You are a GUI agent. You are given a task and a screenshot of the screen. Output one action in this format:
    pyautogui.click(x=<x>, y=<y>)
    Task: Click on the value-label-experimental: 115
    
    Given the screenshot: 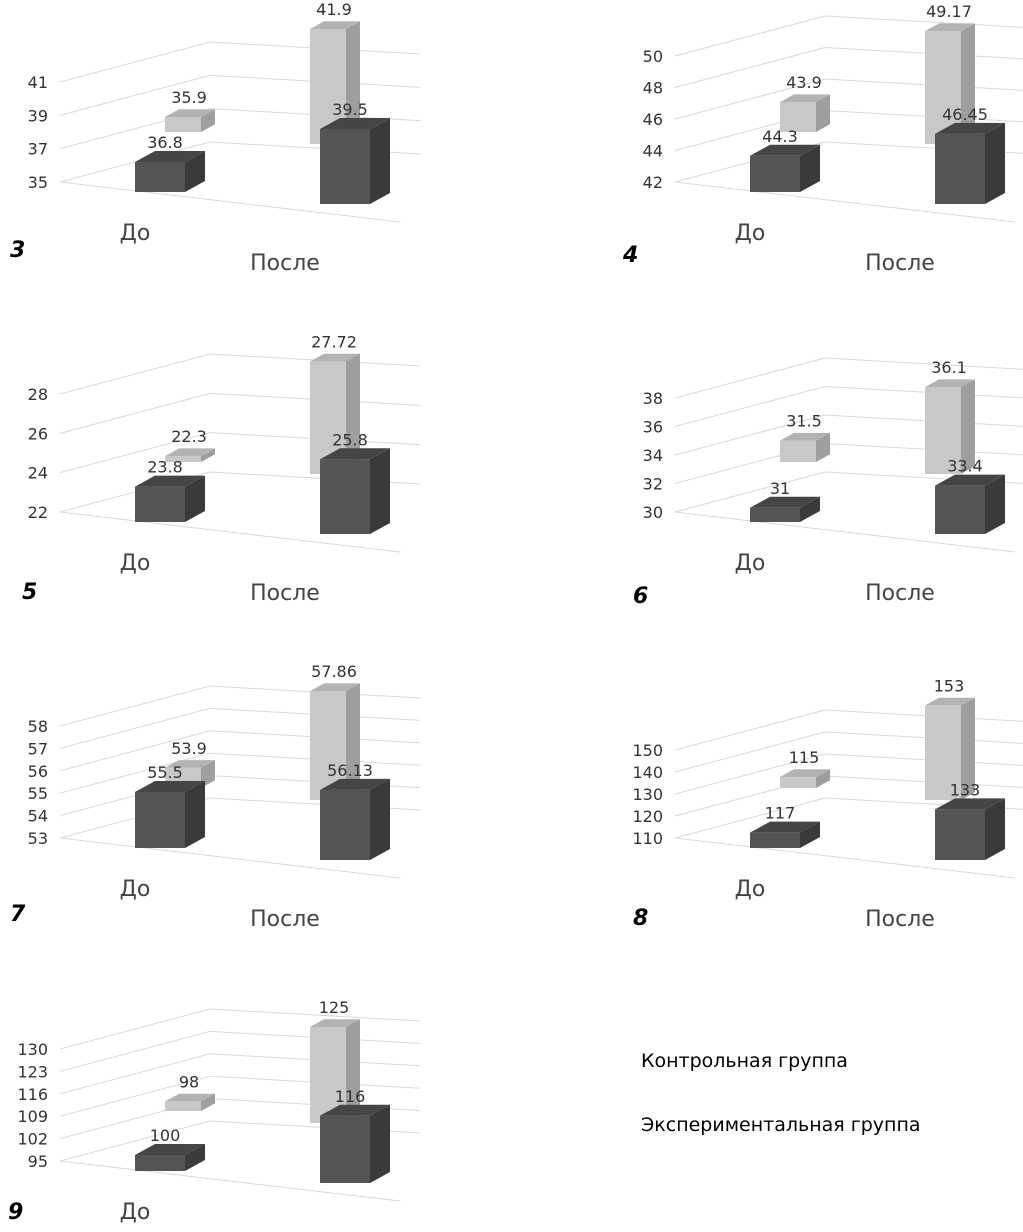 What is the action you would take?
    pyautogui.click(x=804, y=757)
    